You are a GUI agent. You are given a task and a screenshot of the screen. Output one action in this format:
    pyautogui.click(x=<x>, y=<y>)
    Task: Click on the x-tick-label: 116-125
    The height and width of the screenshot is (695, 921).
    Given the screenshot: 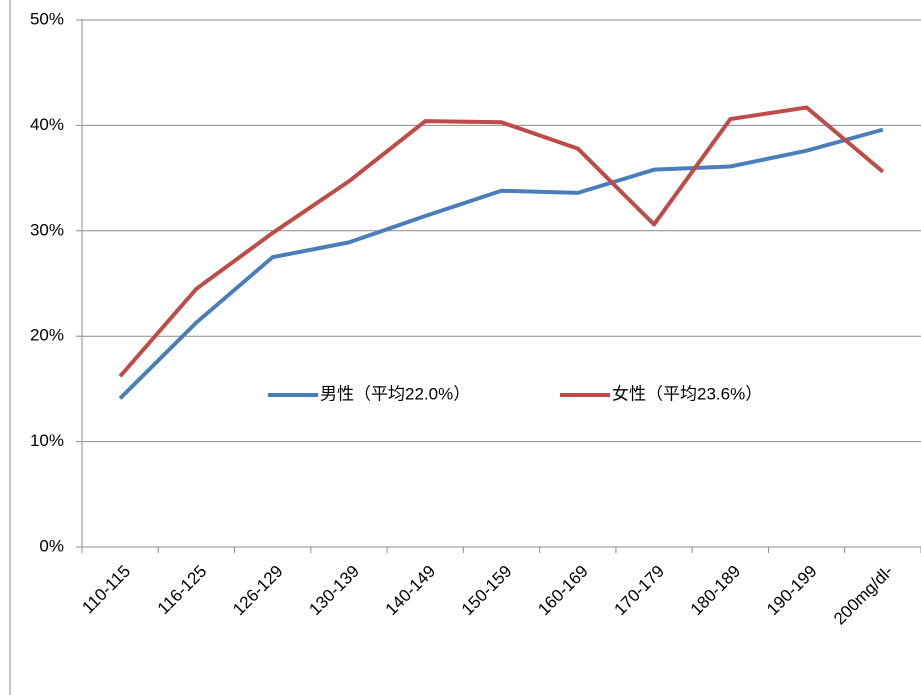 What is the action you would take?
    pyautogui.click(x=182, y=590)
    